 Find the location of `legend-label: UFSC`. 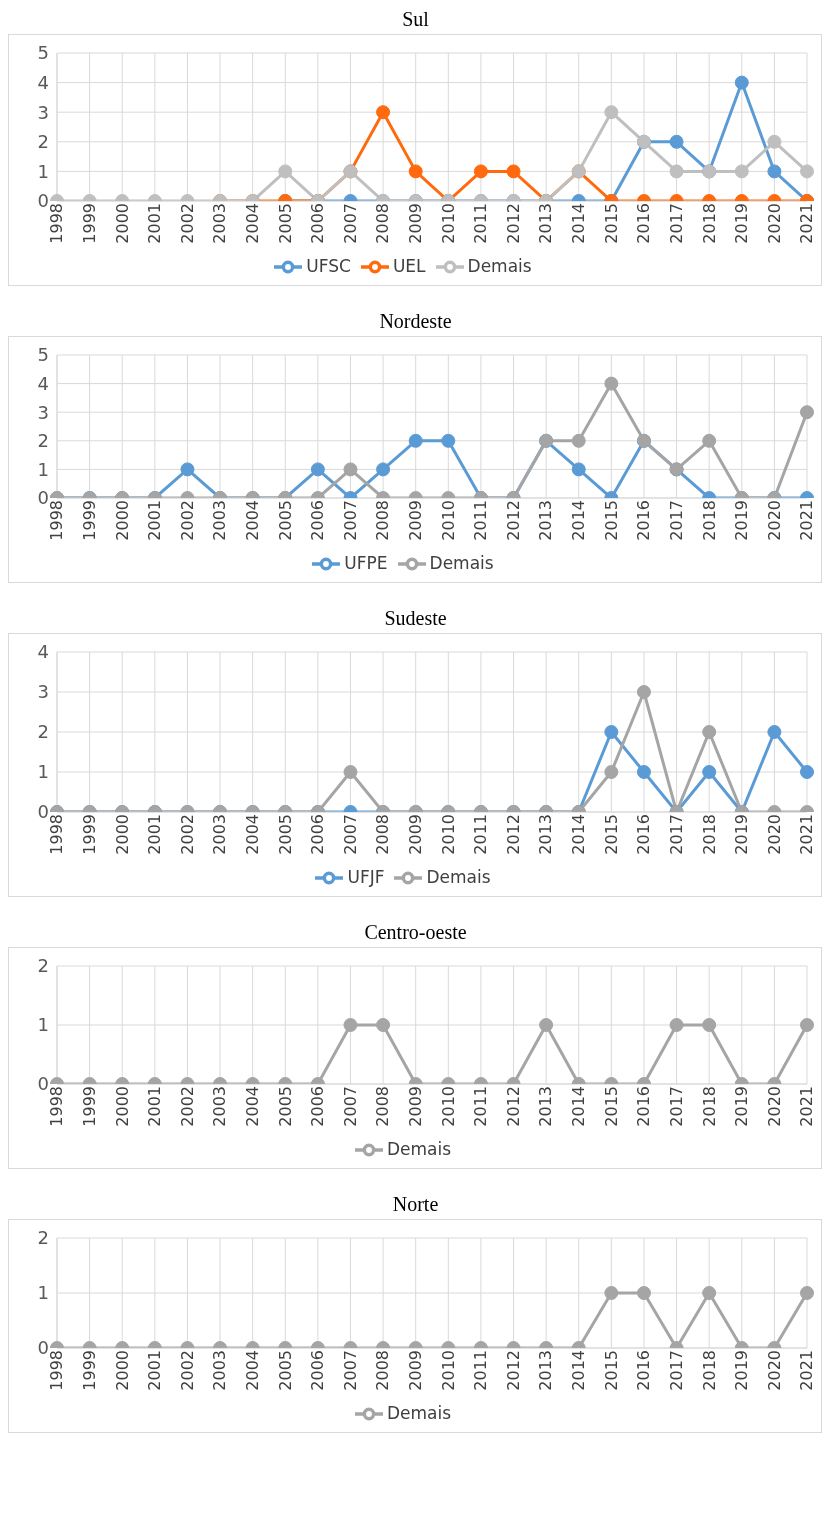

legend-label: UFSC is located at coordinates (328, 266).